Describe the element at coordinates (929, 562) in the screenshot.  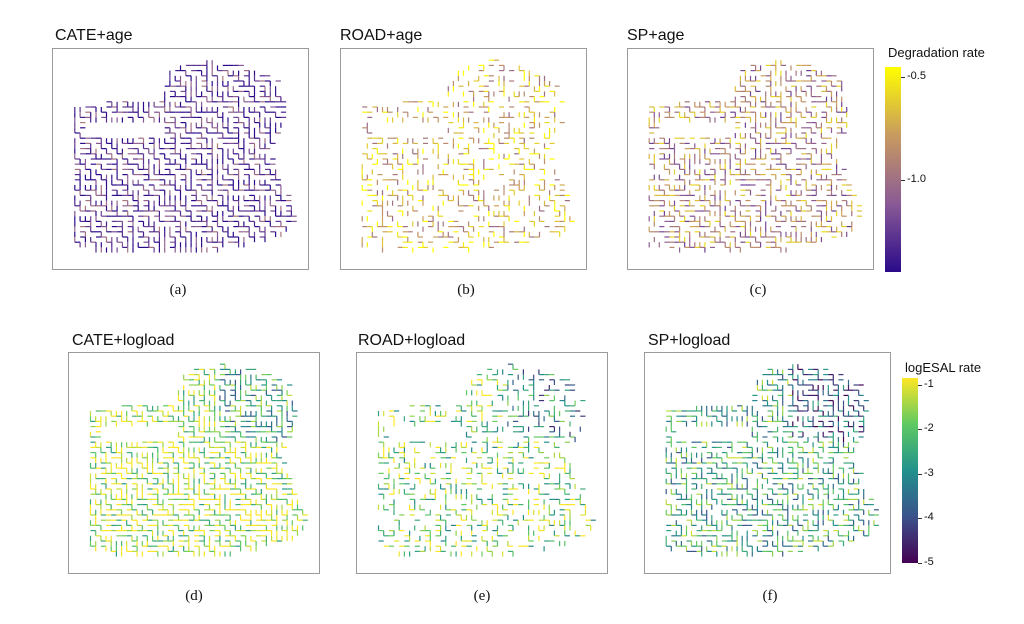
I see `tick-label: -5` at that location.